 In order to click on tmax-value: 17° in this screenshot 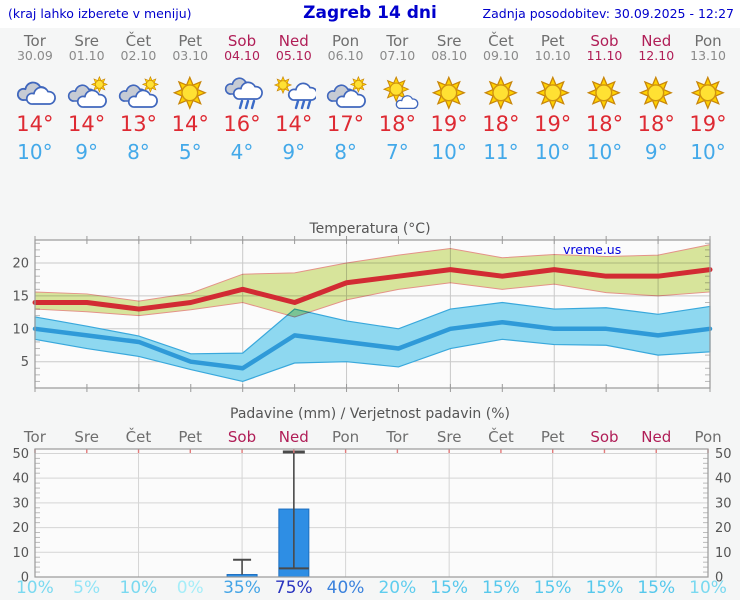, I will do `click(345, 124)`.